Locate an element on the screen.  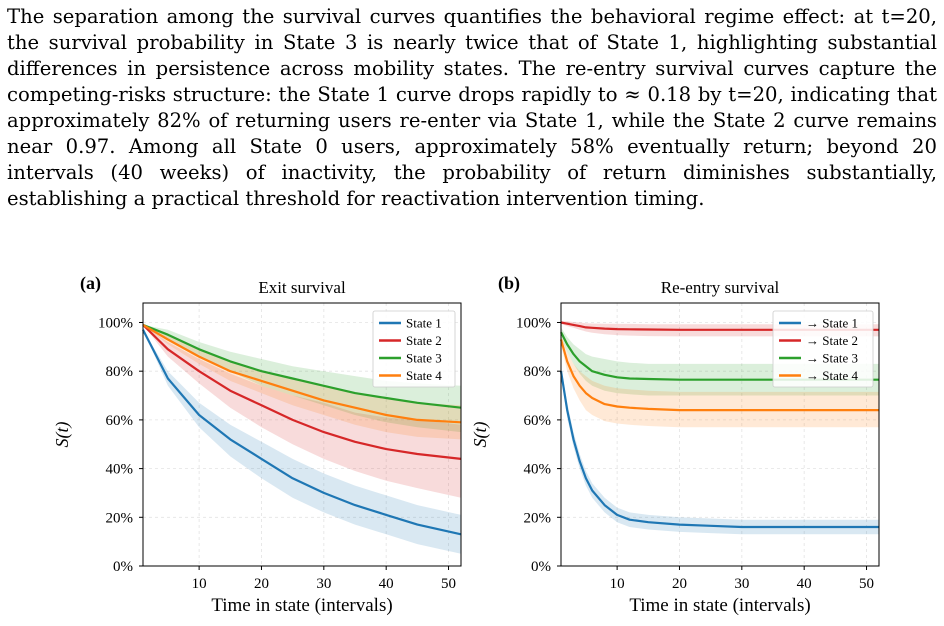
legend-entry: State 1 is located at coordinates (424, 323).